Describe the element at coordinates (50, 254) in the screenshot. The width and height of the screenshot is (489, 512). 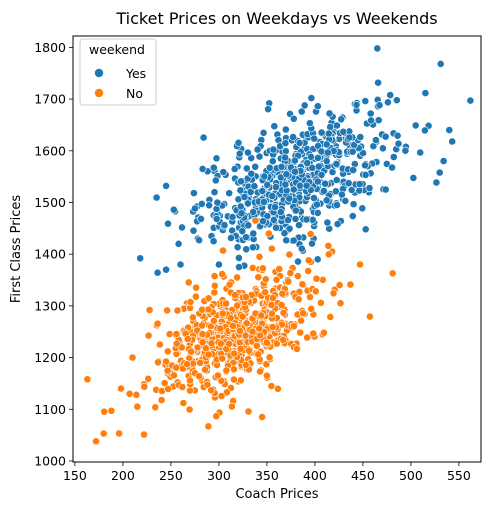
I see `y-tick-label: 1400` at that location.